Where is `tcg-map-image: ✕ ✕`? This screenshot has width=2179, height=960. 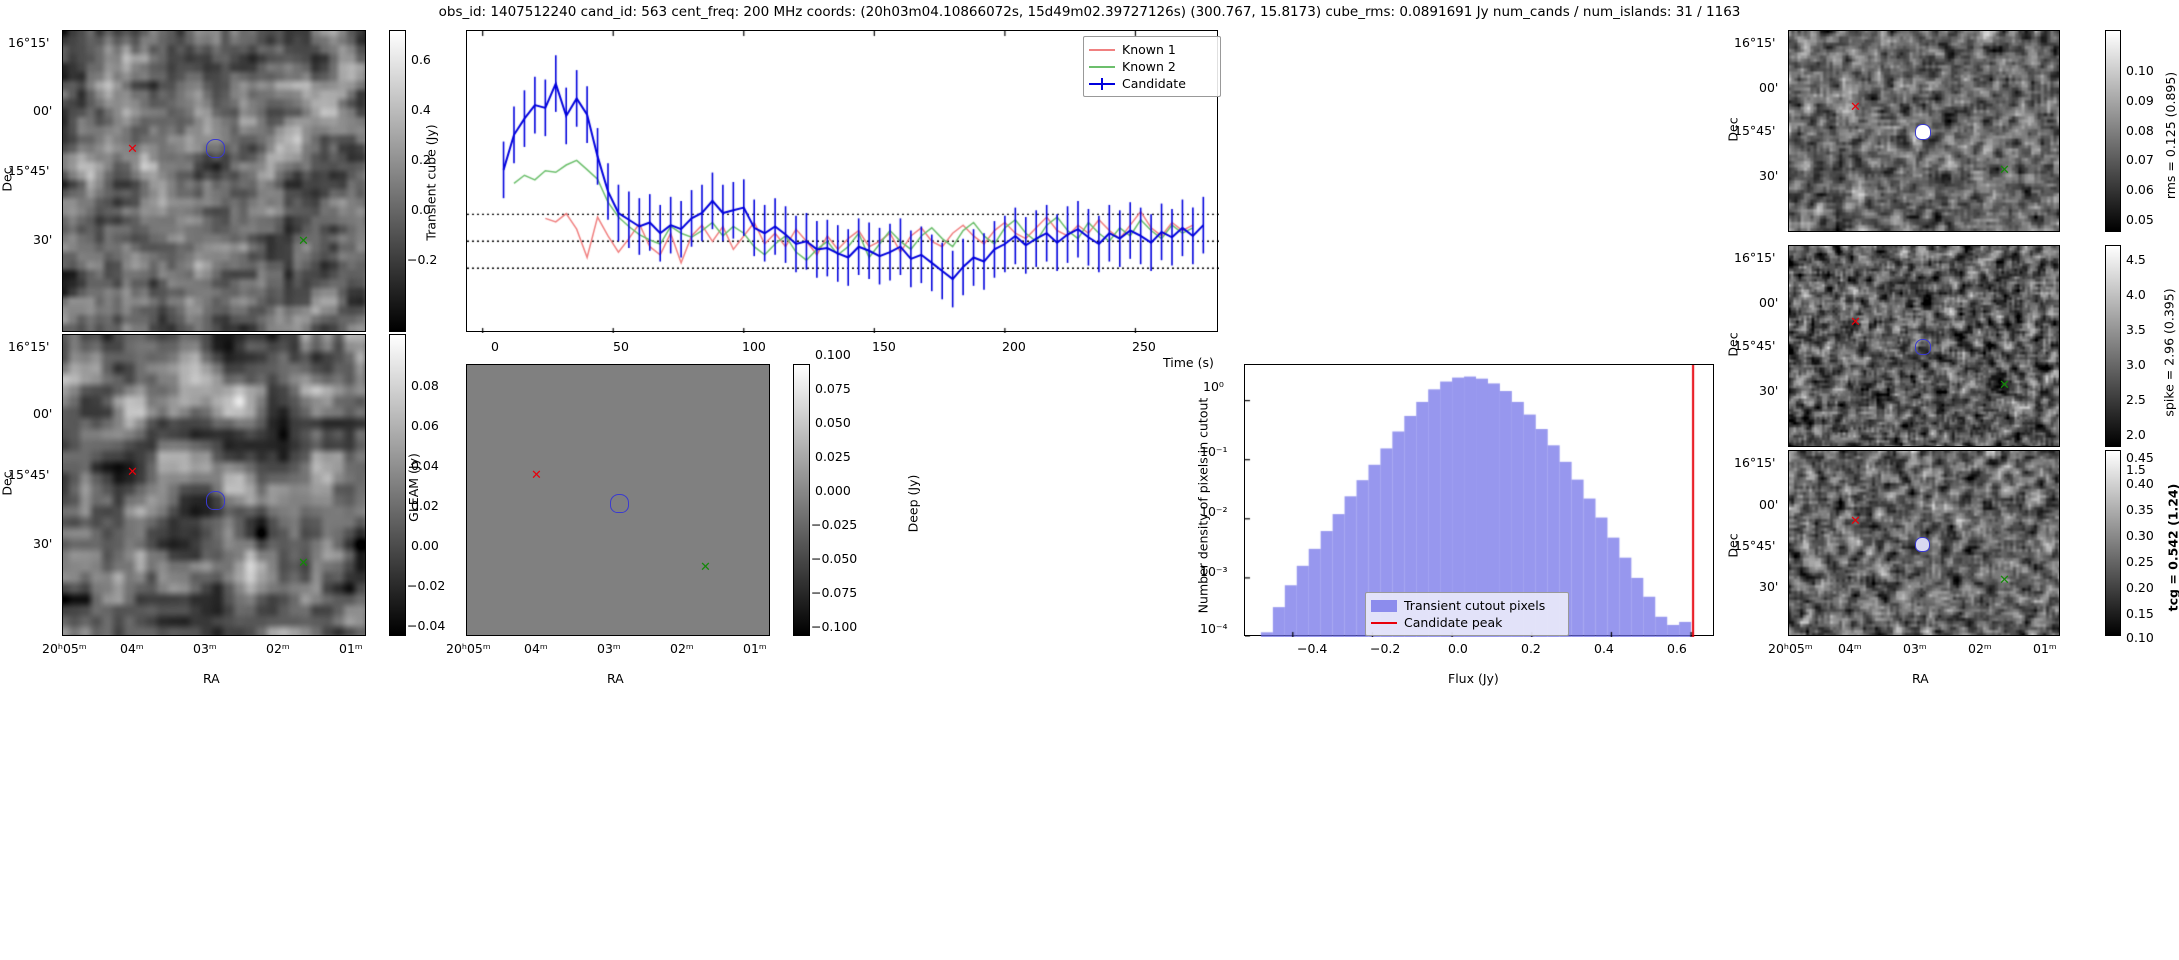 tcg-map-image: ✕ ✕ is located at coordinates (1924, 543).